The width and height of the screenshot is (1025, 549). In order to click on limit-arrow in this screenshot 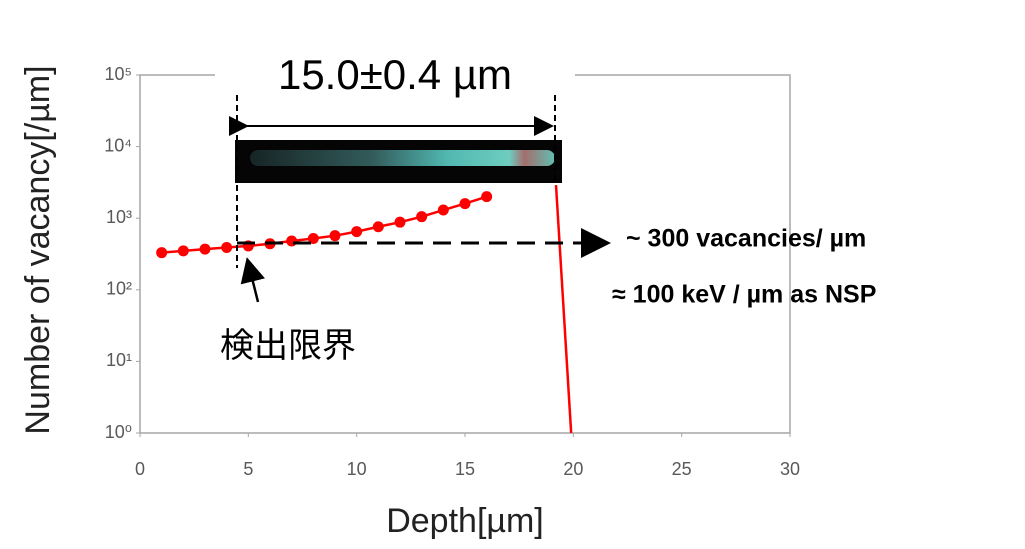, I will do `click(252, 280)`.